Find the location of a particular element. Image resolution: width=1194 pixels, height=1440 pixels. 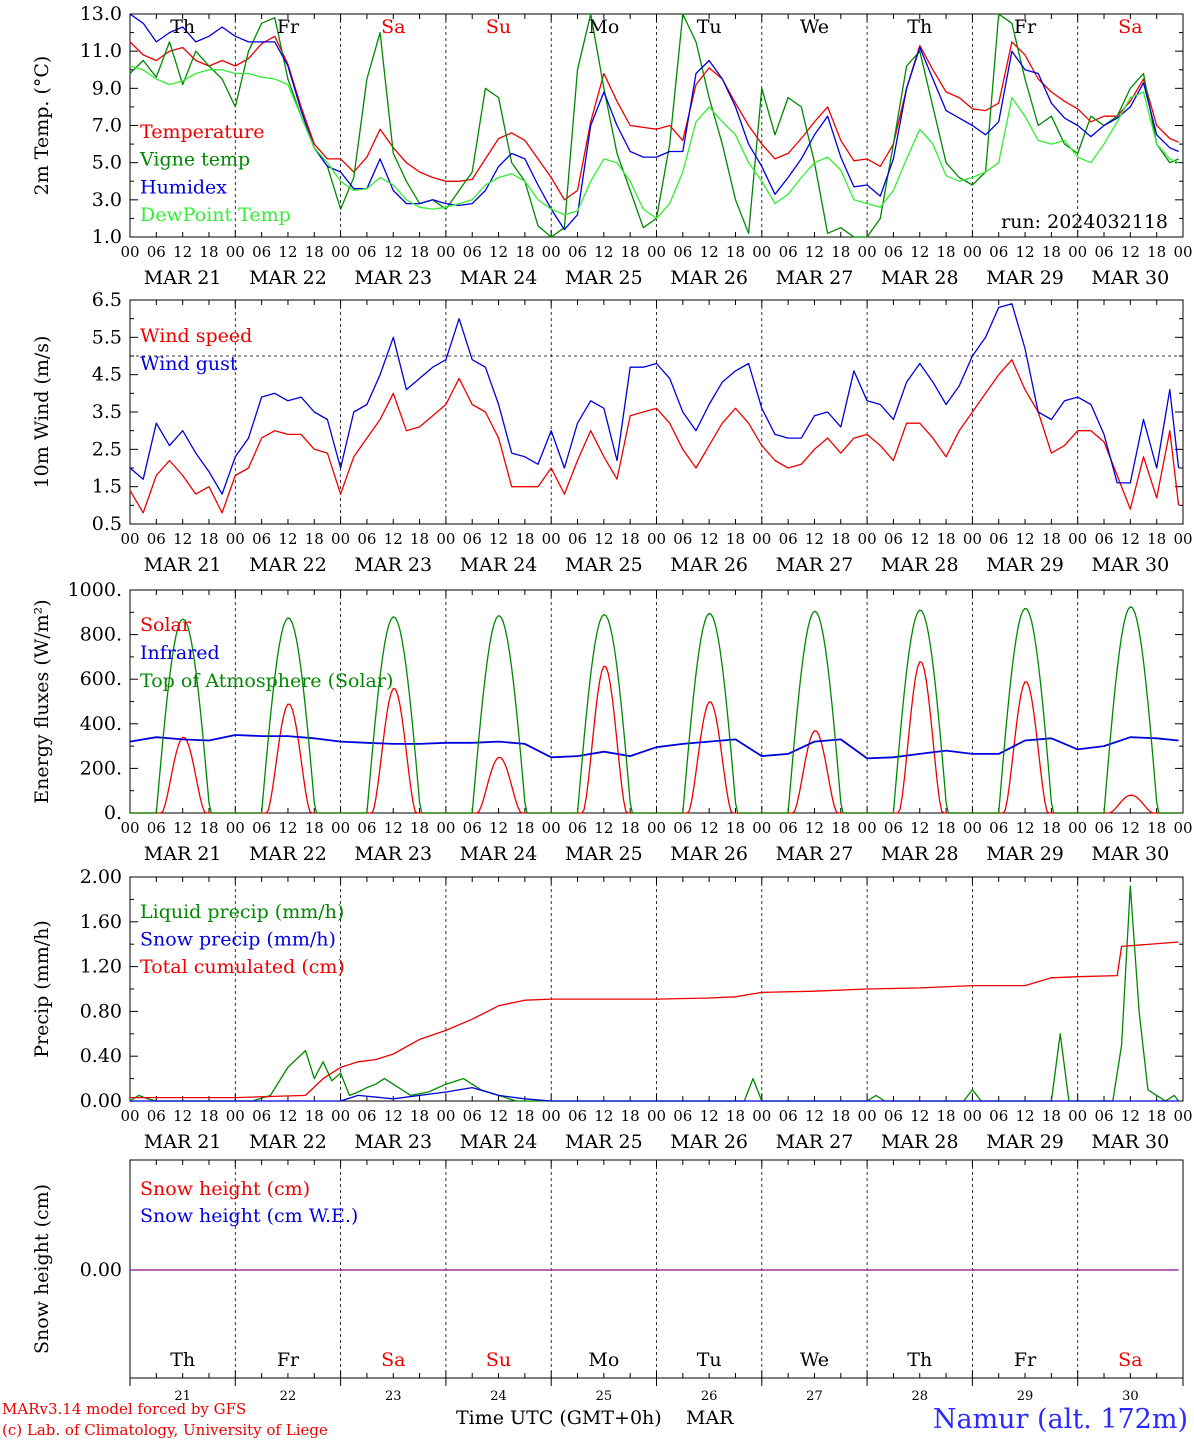

x-day-label: MAR 24 is located at coordinates (499, 278).